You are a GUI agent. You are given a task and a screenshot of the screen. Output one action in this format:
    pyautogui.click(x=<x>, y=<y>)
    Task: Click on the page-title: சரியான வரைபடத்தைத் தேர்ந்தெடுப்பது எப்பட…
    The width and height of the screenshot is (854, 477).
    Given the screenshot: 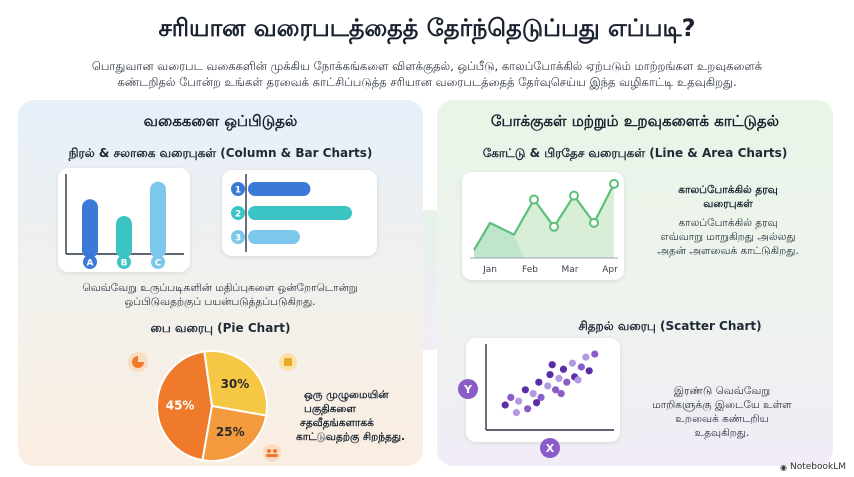 What is the action you would take?
    pyautogui.click(x=427, y=28)
    